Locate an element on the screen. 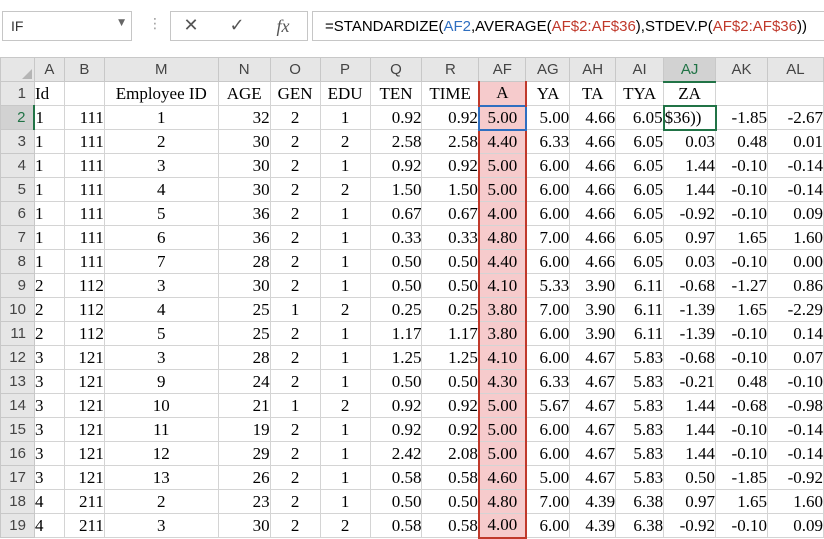 The width and height of the screenshot is (824, 539). row-header: 12 is located at coordinates (17, 357).